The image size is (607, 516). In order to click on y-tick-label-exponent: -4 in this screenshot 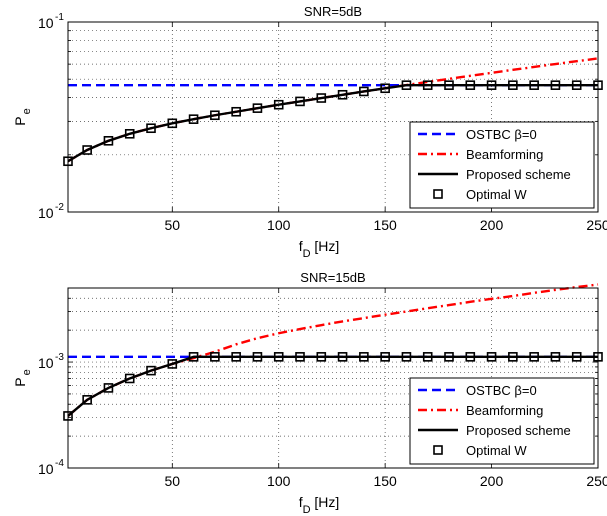, I will do `click(59, 463)`.